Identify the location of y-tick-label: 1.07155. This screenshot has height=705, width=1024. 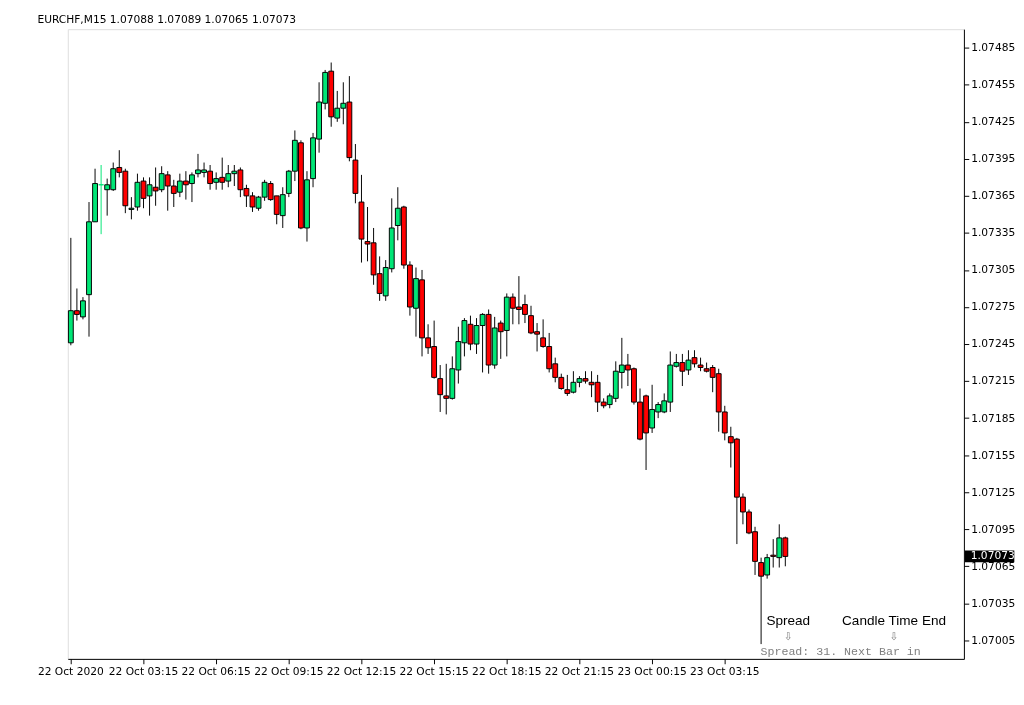
(993, 455).